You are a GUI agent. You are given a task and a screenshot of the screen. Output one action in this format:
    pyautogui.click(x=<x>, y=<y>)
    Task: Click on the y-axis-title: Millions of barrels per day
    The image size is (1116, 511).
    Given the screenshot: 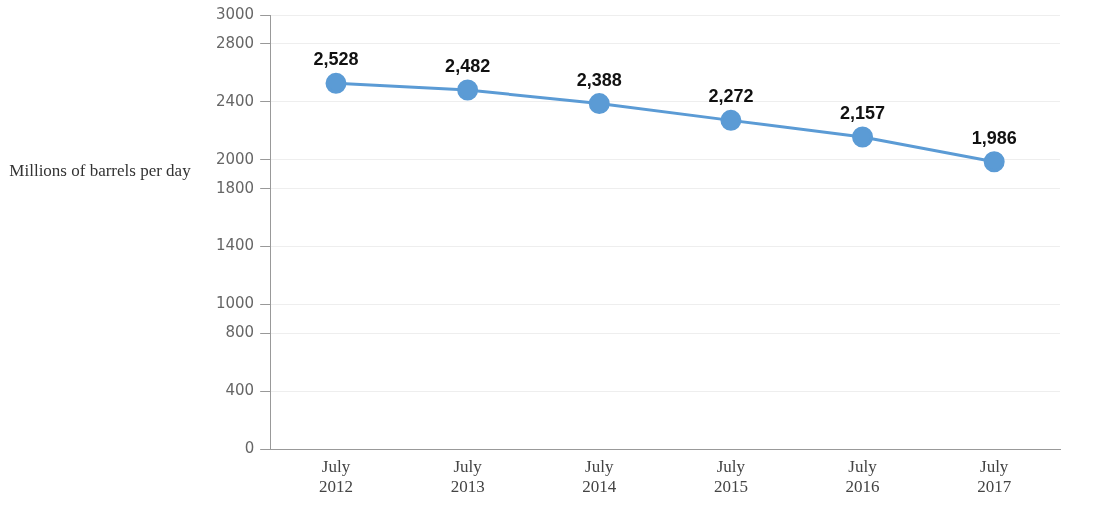 What is the action you would take?
    pyautogui.click(x=100, y=171)
    